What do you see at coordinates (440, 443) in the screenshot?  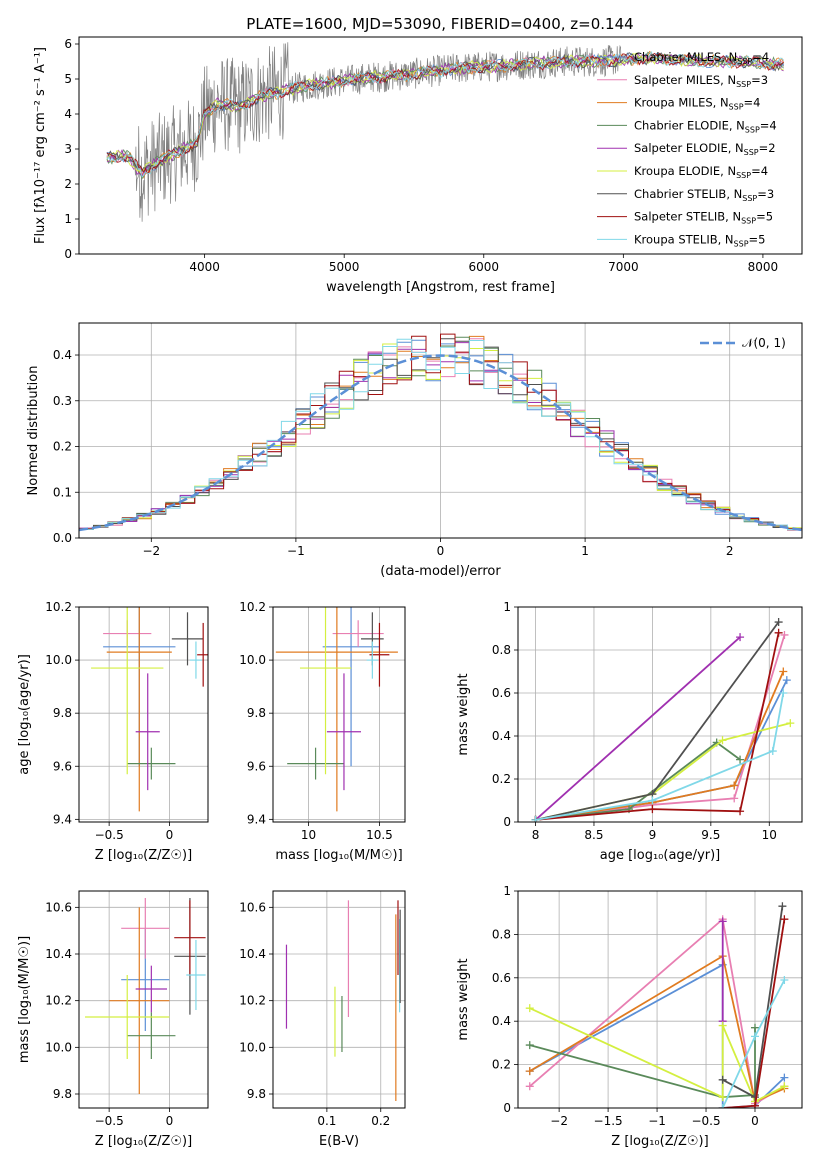 I see `normal-reference-curve` at bounding box center [440, 443].